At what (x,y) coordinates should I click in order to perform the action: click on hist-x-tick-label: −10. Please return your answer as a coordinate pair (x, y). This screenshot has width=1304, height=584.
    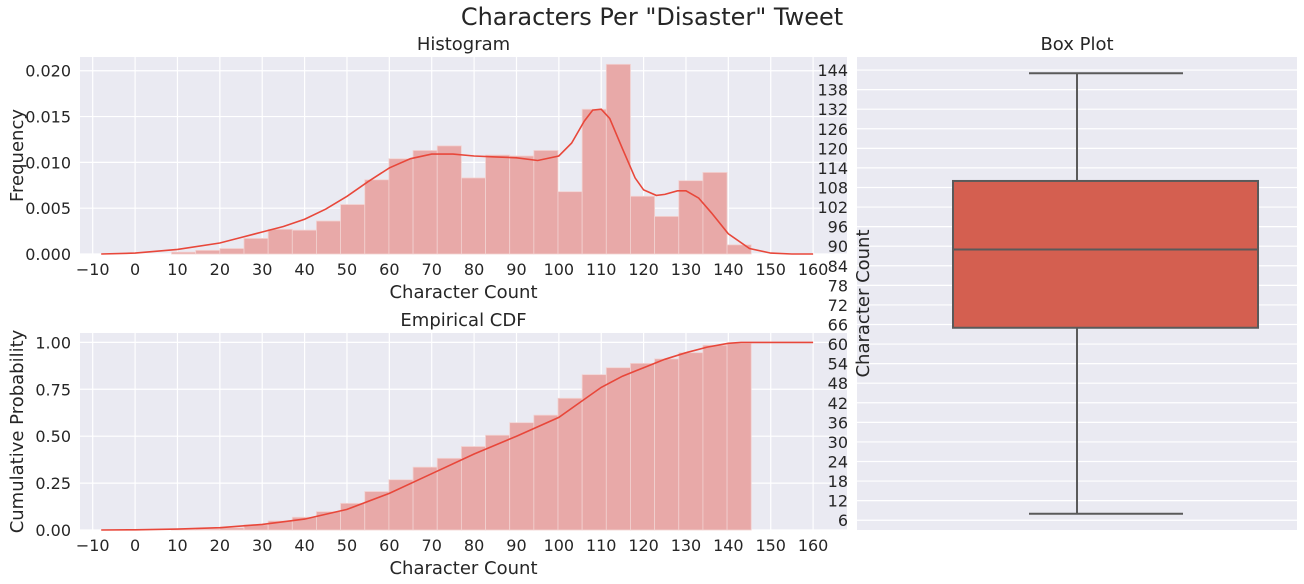
    Looking at the image, I should click on (93, 269).